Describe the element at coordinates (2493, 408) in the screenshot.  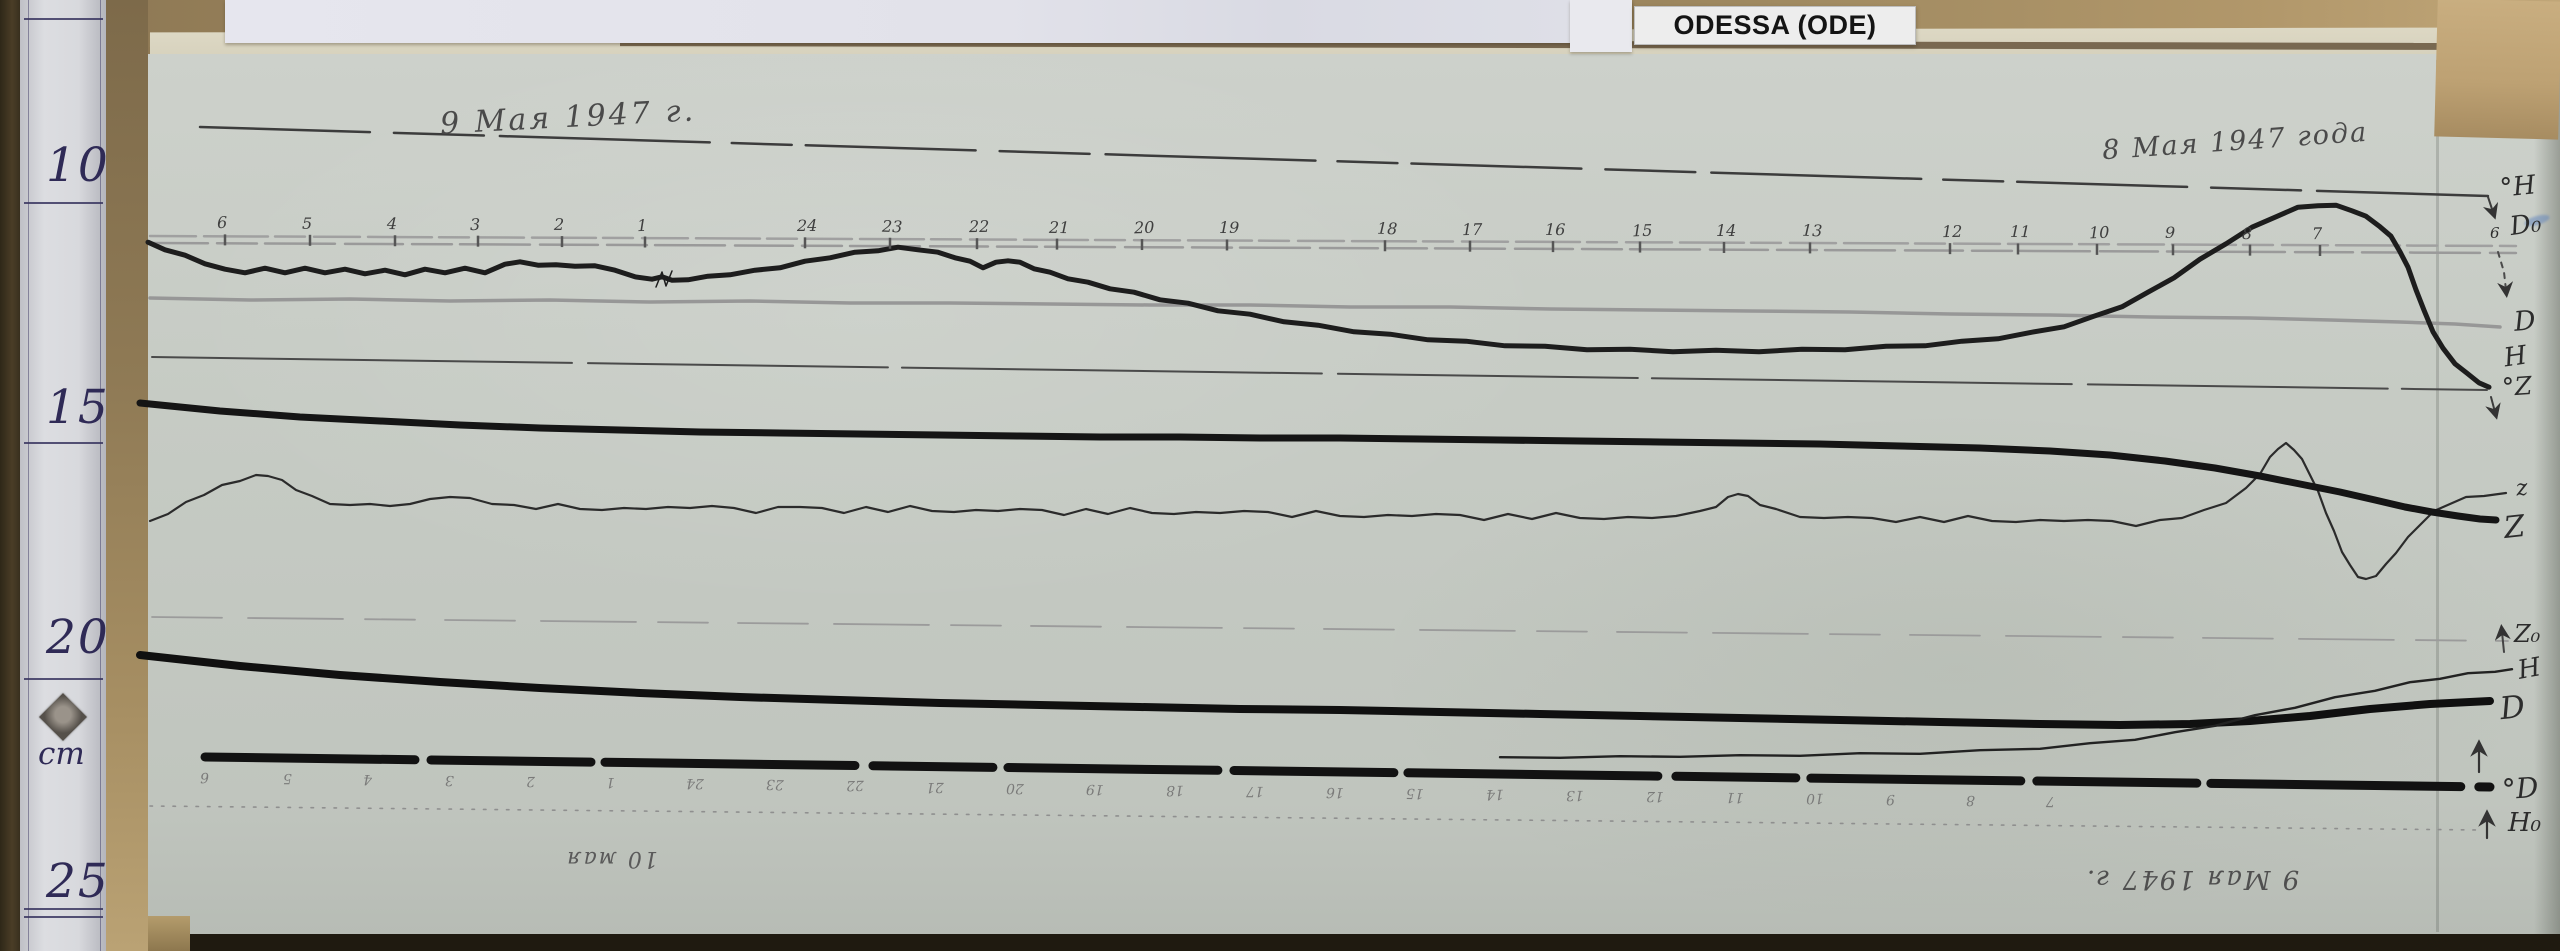
I see `Z-baseline-arrow` at that location.